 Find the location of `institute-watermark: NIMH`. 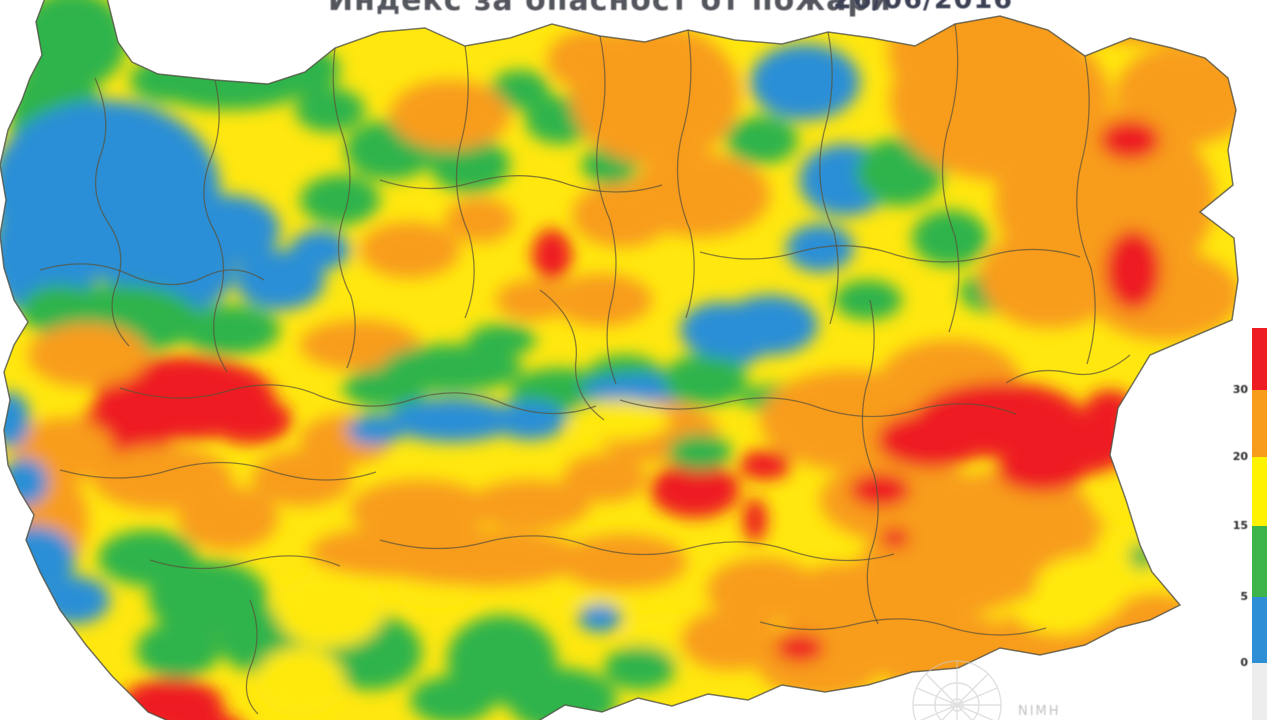

institute-watermark: NIMH is located at coordinates (1039, 711).